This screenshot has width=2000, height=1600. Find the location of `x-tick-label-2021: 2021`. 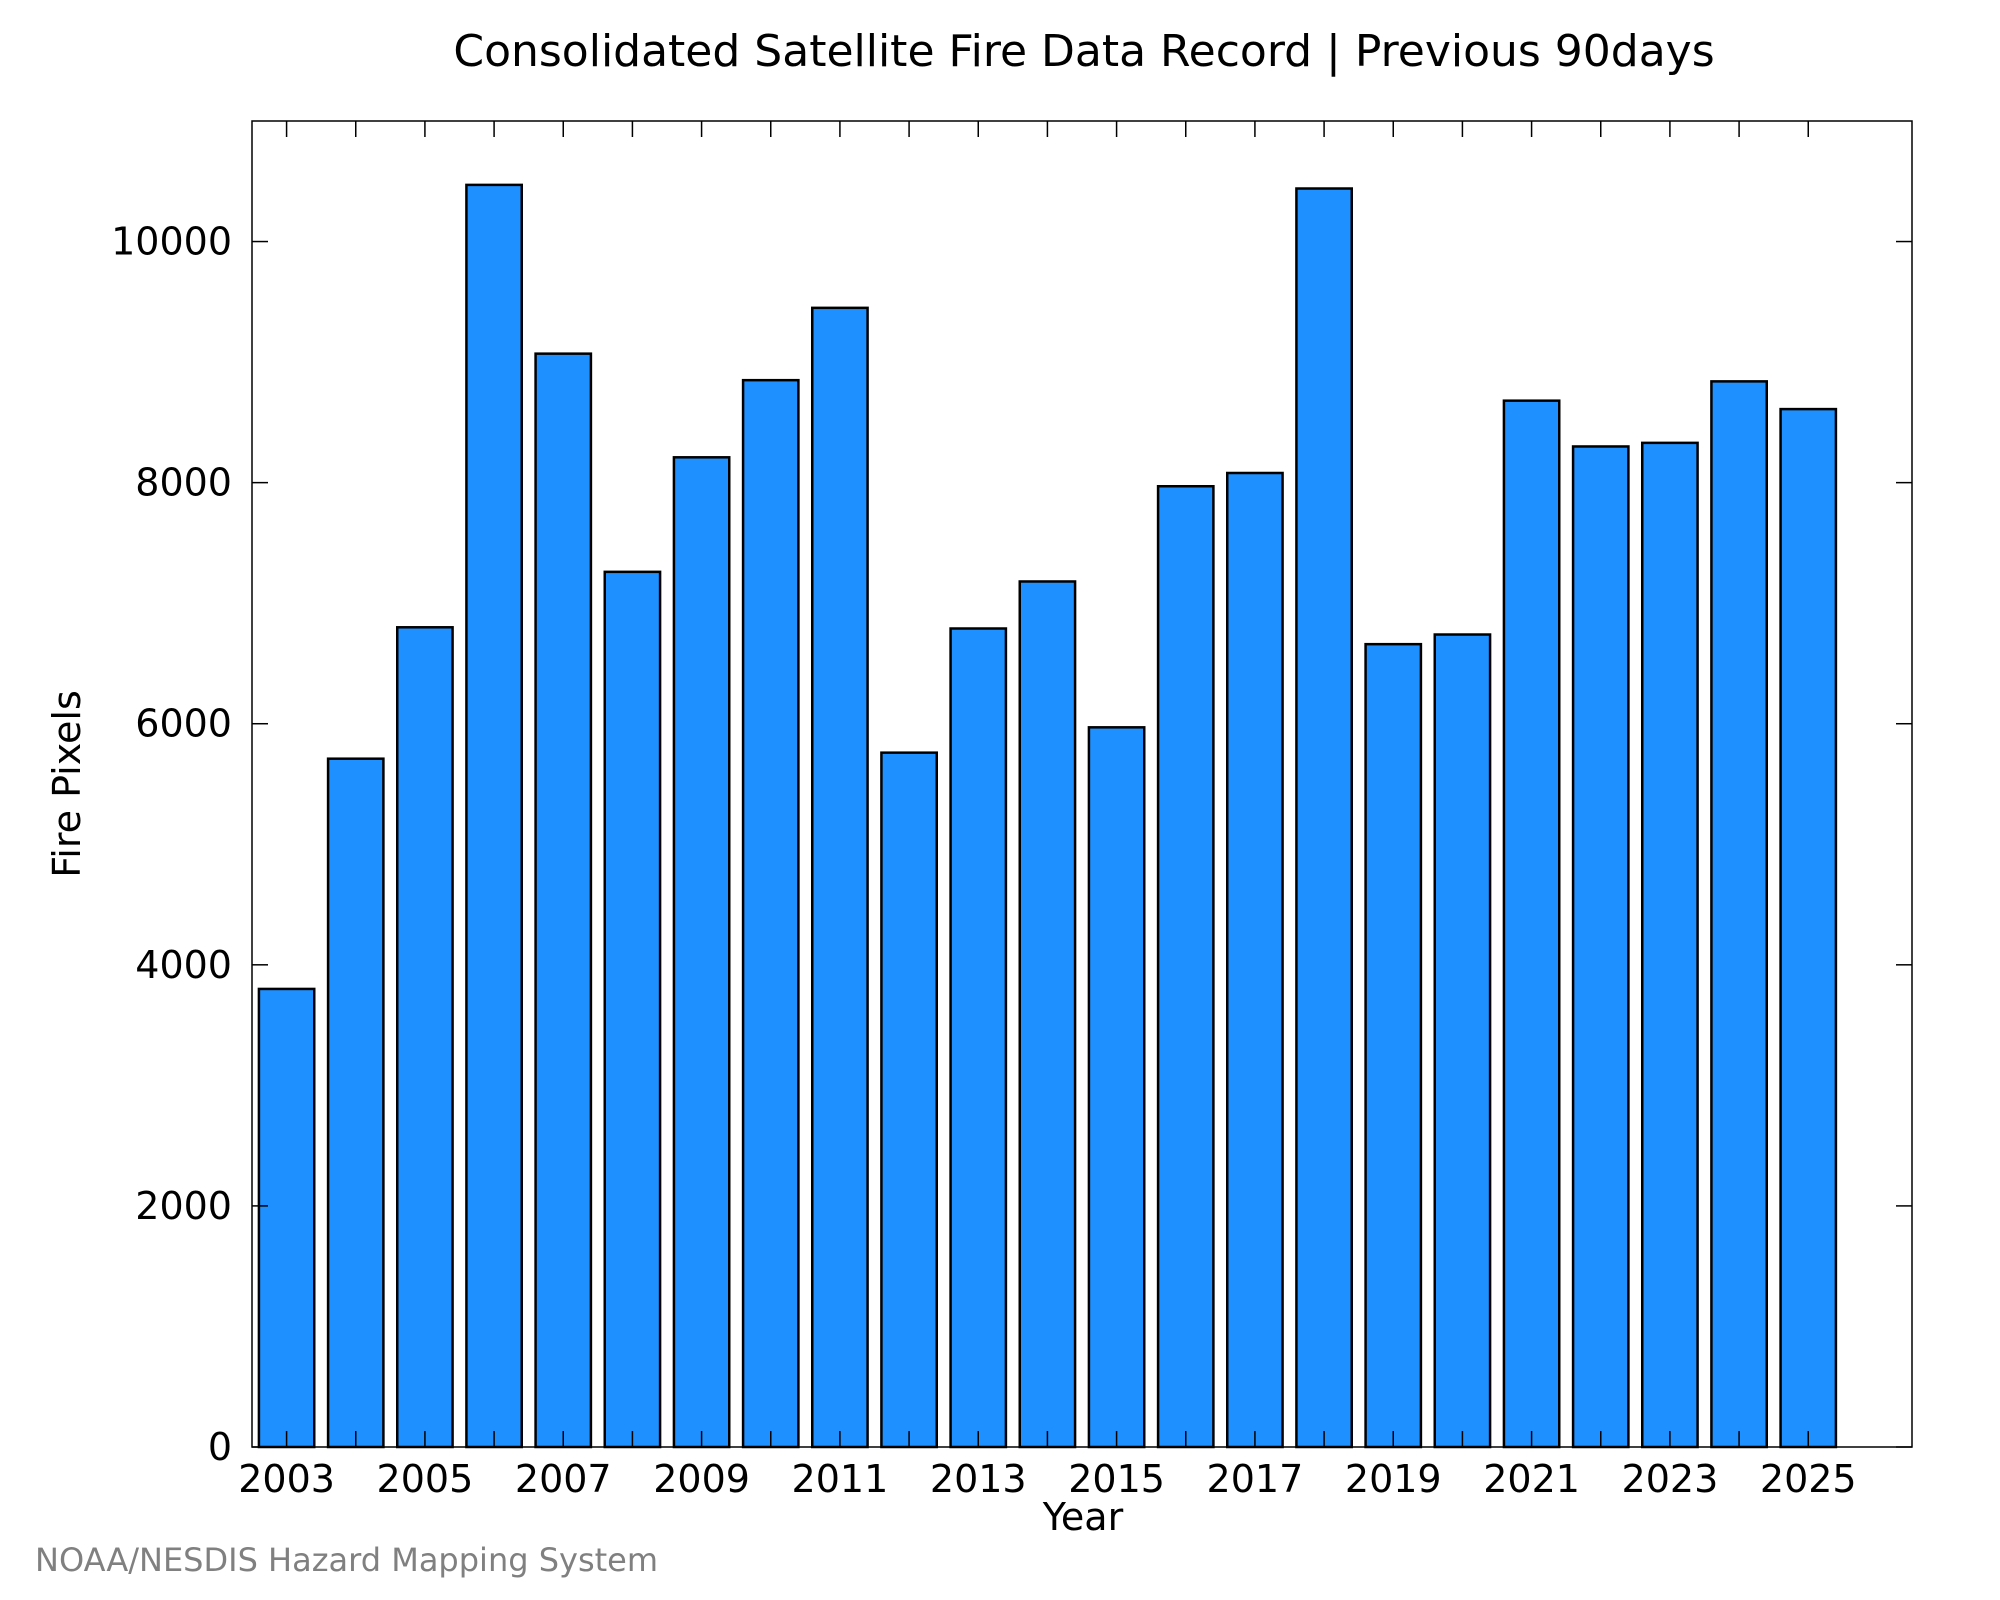

x-tick-label-2021: 2021 is located at coordinates (1531, 1479).